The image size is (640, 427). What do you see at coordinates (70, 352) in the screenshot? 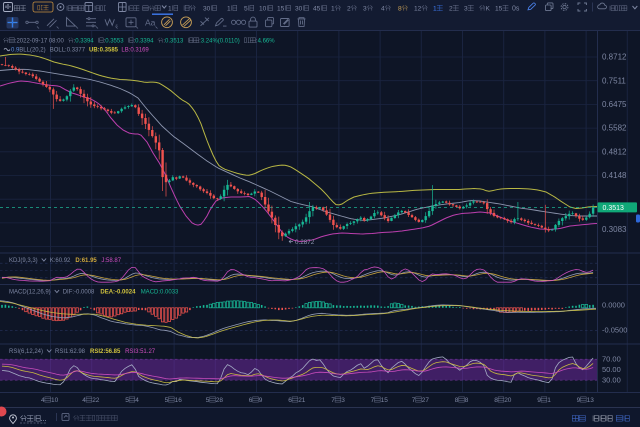
I see `svg-text: RSI1:62.98` at bounding box center [70, 352].